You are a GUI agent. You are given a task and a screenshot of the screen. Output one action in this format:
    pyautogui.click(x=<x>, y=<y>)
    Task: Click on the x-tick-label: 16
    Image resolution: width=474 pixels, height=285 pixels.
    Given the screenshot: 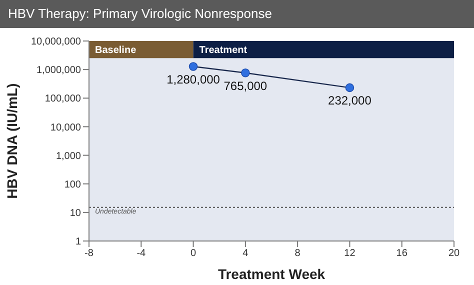 What is the action you would take?
    pyautogui.click(x=402, y=254)
    